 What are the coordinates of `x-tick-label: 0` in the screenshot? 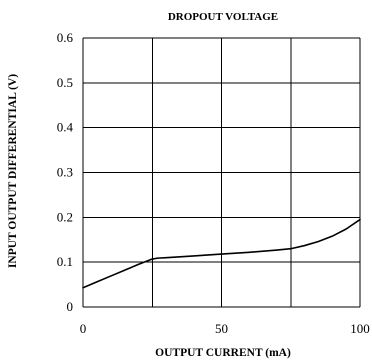 It's located at (83, 328).